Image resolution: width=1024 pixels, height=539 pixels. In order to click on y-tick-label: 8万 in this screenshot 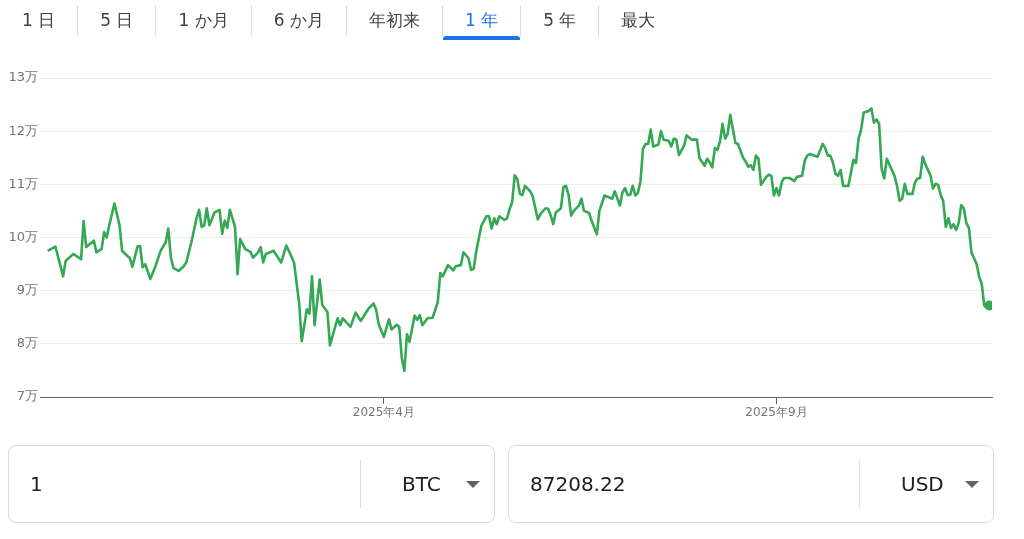, I will do `click(27, 343)`.